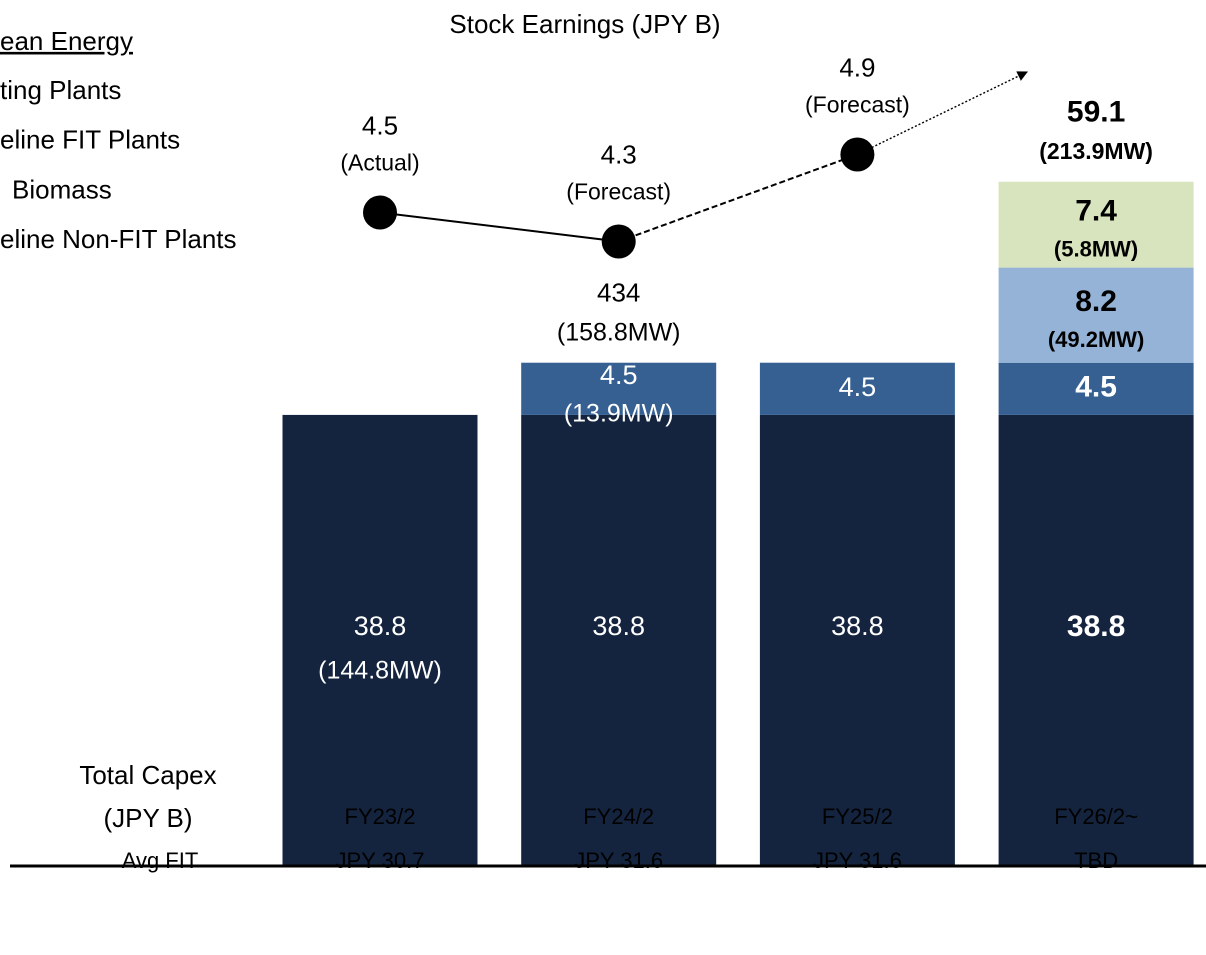 This screenshot has height=955, width=1206. What do you see at coordinates (62, 189) in the screenshot?
I see `legend-label: Biomass` at bounding box center [62, 189].